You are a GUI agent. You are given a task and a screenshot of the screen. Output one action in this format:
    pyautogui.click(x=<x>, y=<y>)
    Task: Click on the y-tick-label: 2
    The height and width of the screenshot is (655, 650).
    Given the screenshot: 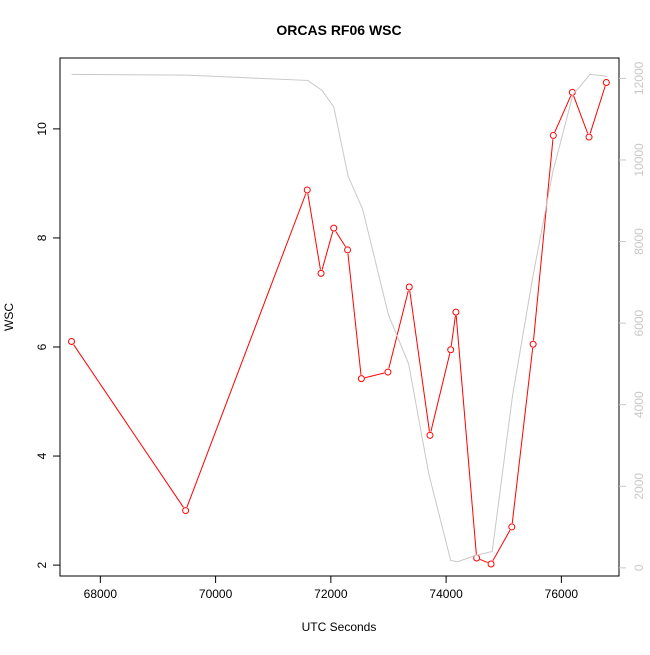 What is the action you would take?
    pyautogui.click(x=42, y=564)
    